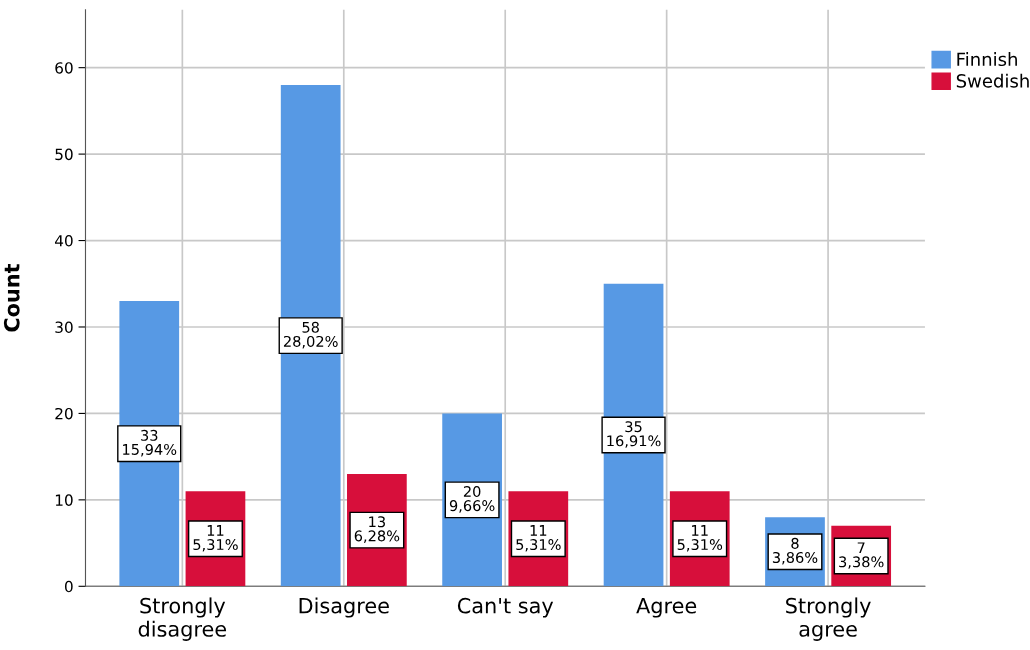  What do you see at coordinates (505, 607) in the screenshot?
I see `x-tick-label: Can't say` at bounding box center [505, 607].